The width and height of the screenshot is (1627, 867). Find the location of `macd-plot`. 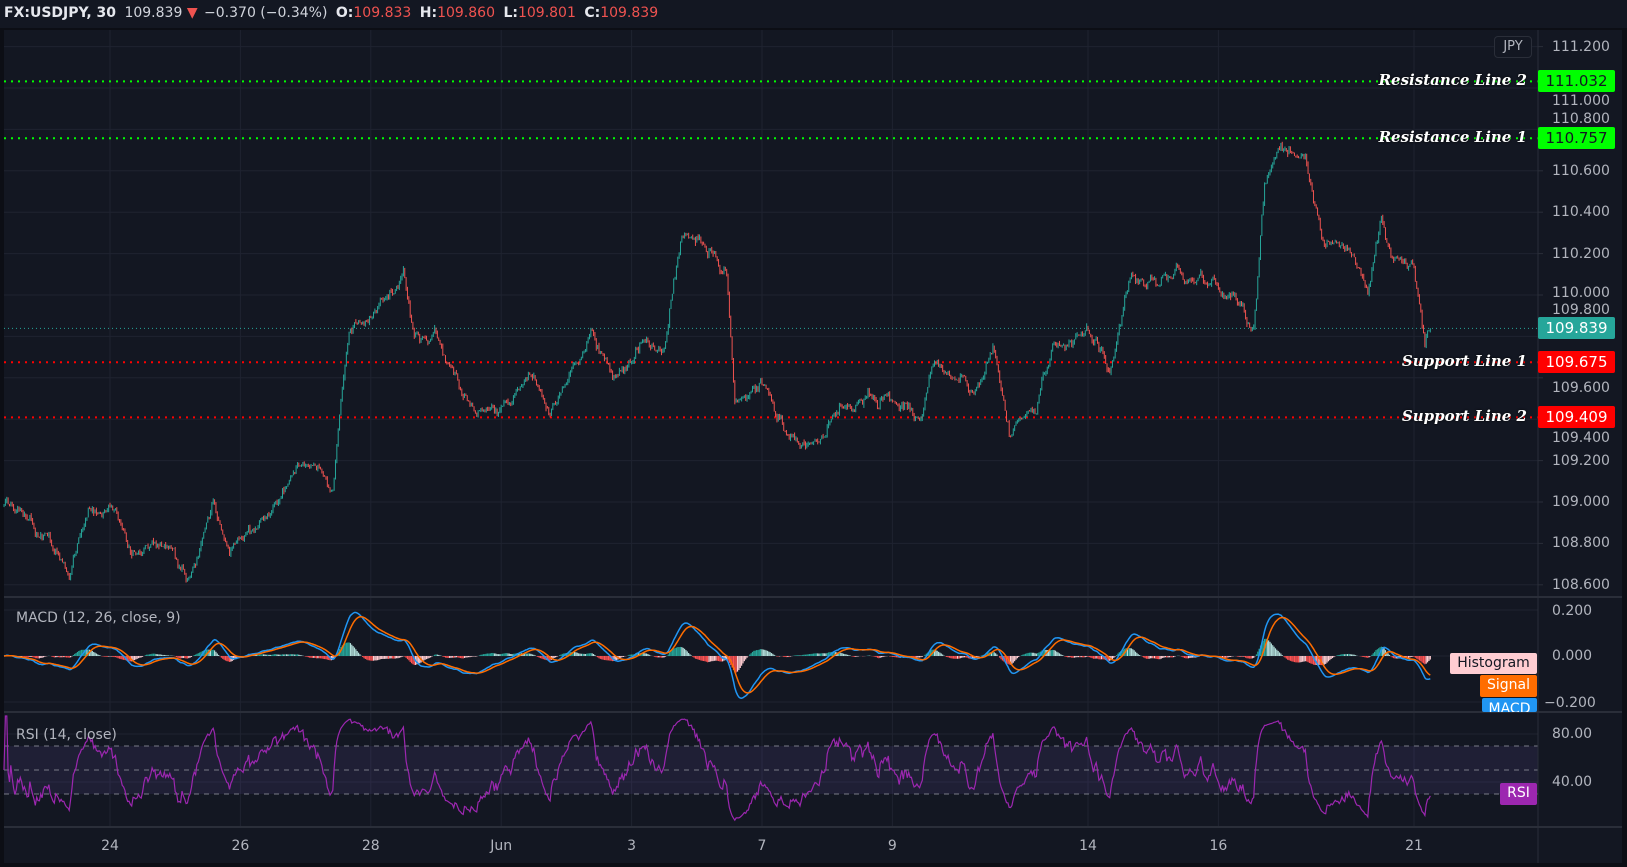

macd-plot is located at coordinates (717, 655).